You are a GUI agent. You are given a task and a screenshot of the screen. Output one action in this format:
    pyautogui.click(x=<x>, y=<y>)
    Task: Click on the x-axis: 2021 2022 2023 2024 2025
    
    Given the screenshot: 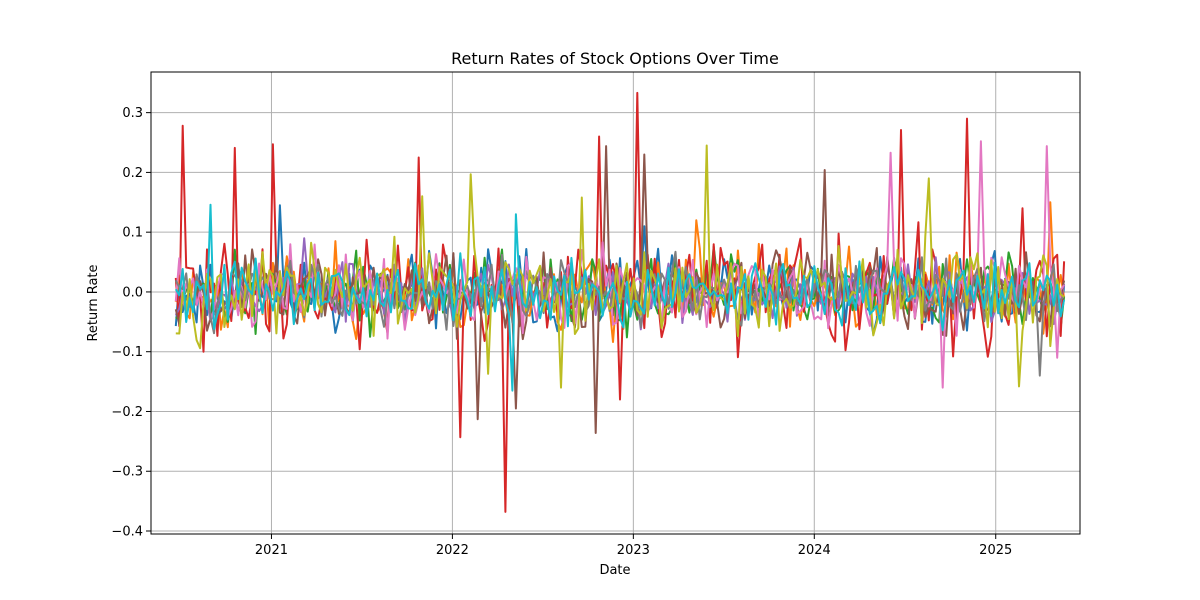 What is the action you would take?
    pyautogui.click(x=633, y=546)
    